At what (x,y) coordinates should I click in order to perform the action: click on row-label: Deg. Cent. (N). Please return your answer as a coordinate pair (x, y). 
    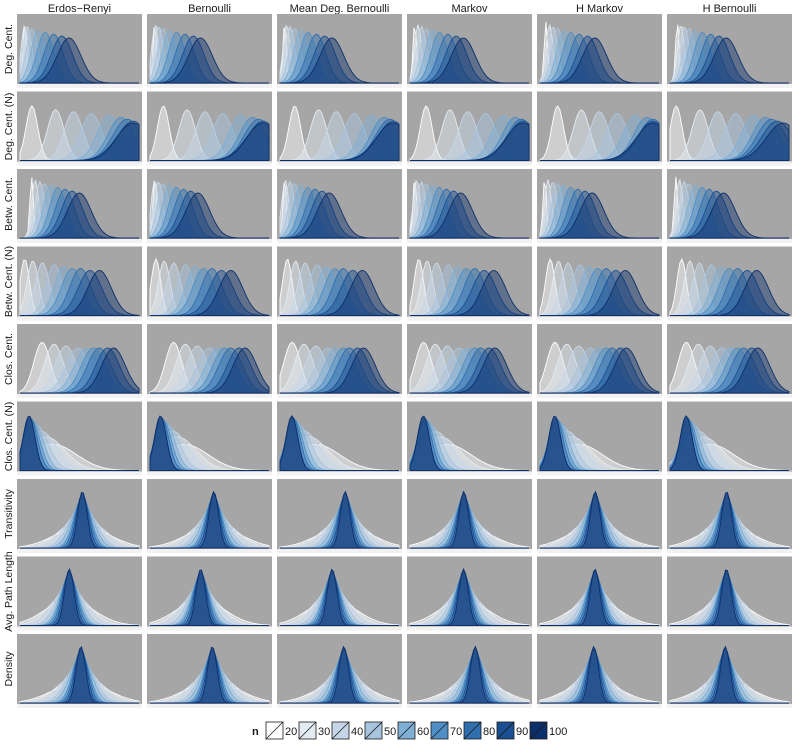
    Looking at the image, I should click on (9, 127).